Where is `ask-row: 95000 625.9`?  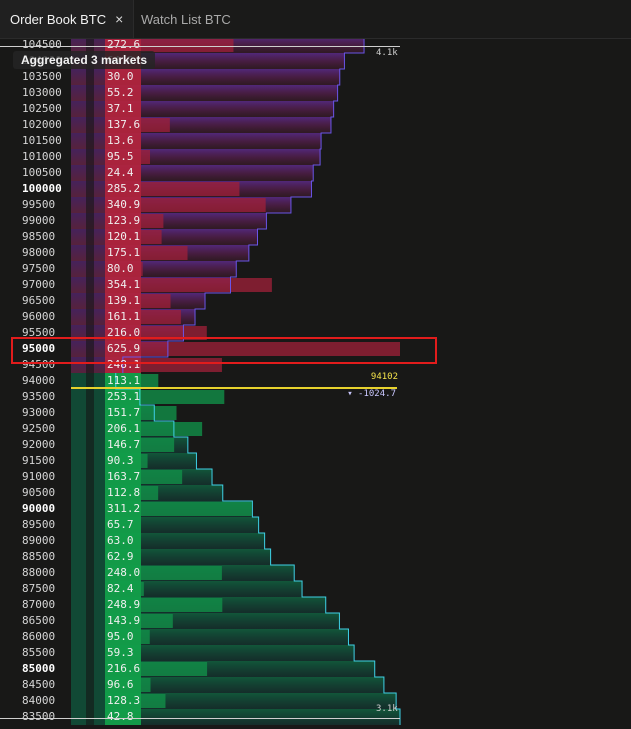
ask-row: 95000 625.9 is located at coordinates (315, 349).